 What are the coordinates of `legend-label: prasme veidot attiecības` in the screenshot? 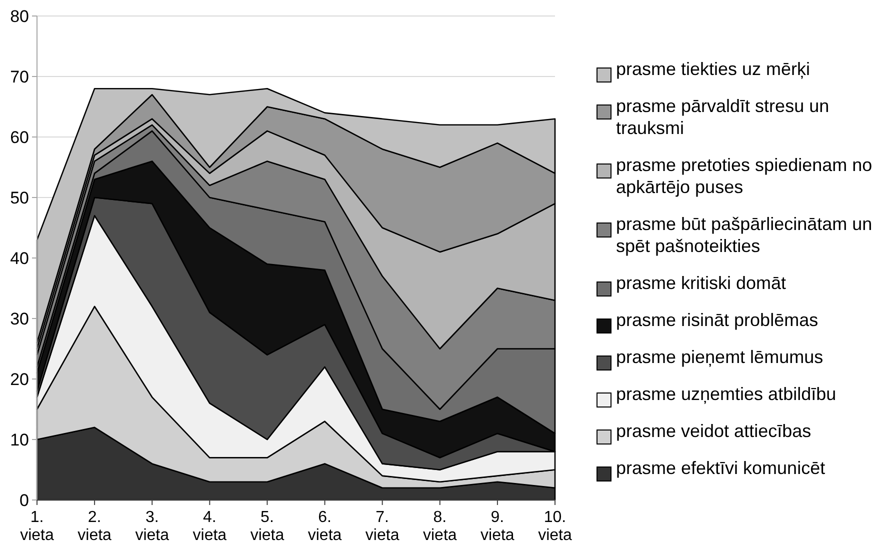 It's located at (714, 431).